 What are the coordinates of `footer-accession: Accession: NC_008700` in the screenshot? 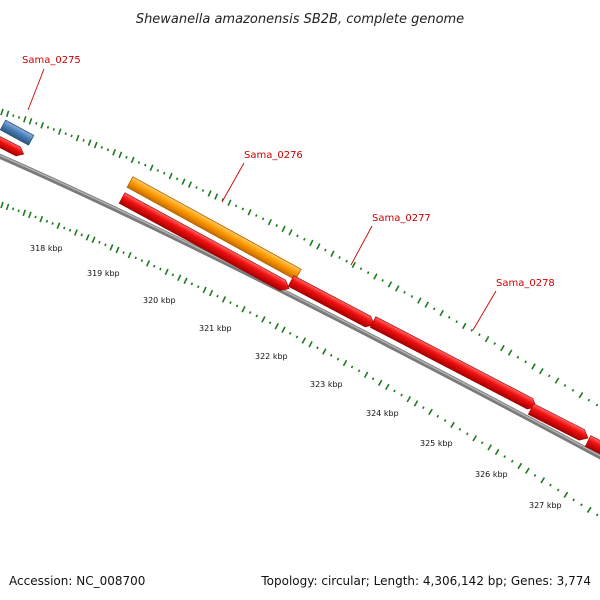 It's located at (77, 581).